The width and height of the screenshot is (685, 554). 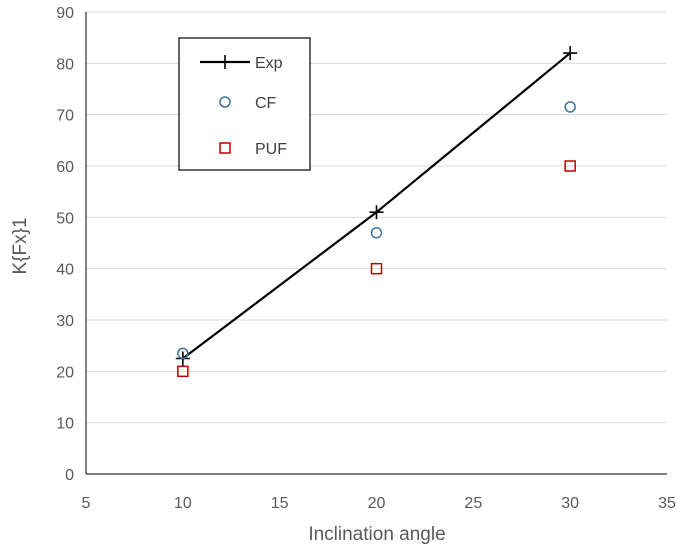 I want to click on x-tick-labels: 5 10 15 20 25 30 35, so click(x=379, y=503).